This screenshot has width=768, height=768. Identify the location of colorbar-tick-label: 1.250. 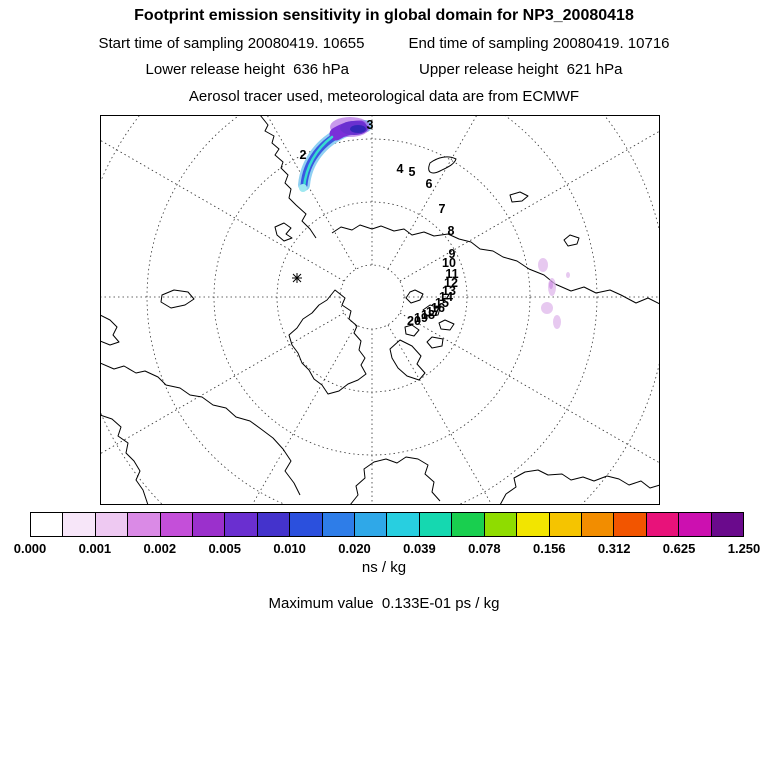
(744, 548).